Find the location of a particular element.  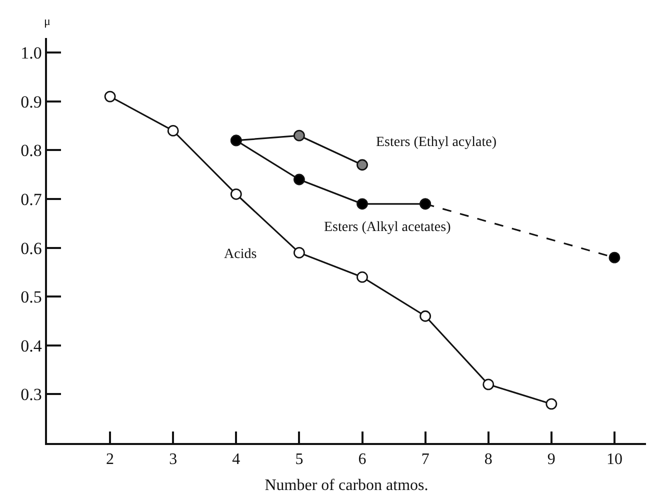

x-tick-label: 4 is located at coordinates (236, 459).